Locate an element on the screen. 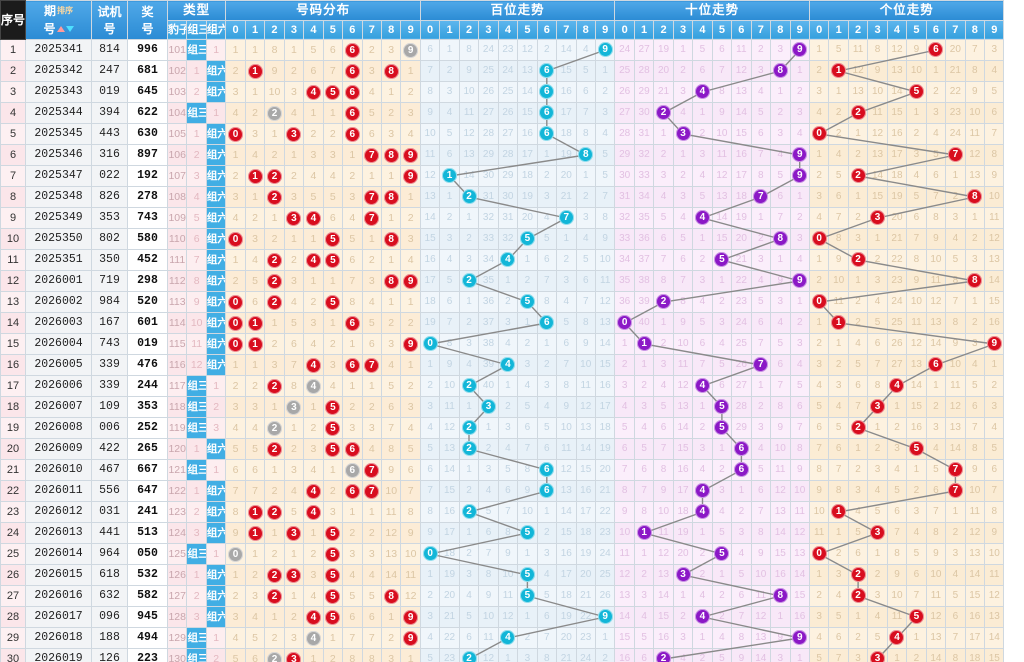  row-issue: 2026015 is located at coordinates (58, 575).